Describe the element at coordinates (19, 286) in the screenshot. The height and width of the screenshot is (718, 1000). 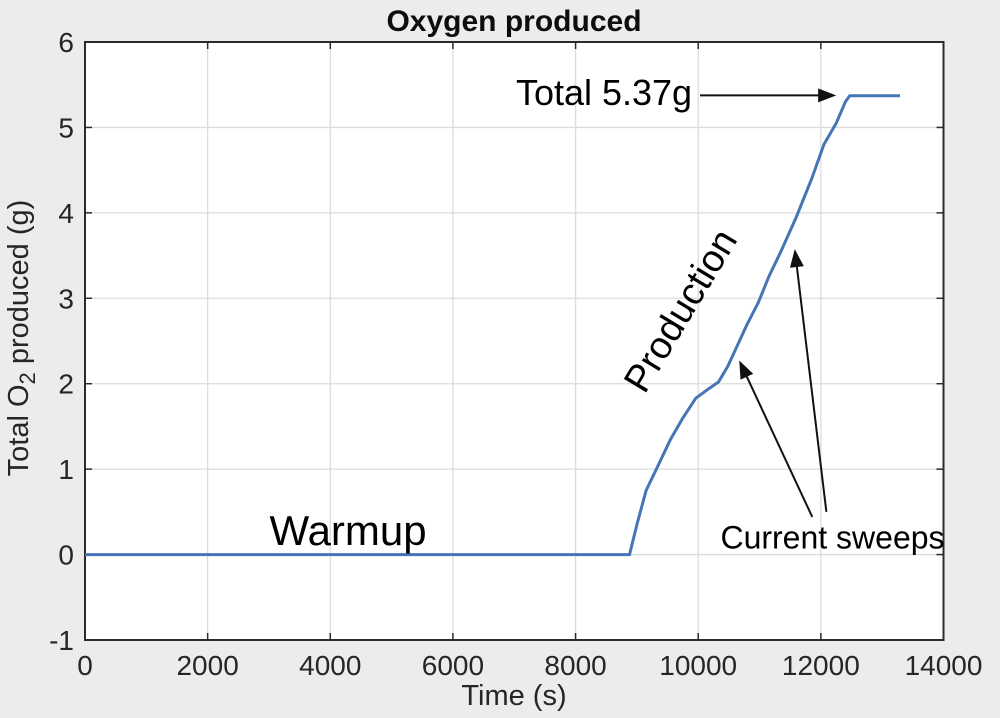
I see `y-axis-label-rest: produced (g)` at that location.